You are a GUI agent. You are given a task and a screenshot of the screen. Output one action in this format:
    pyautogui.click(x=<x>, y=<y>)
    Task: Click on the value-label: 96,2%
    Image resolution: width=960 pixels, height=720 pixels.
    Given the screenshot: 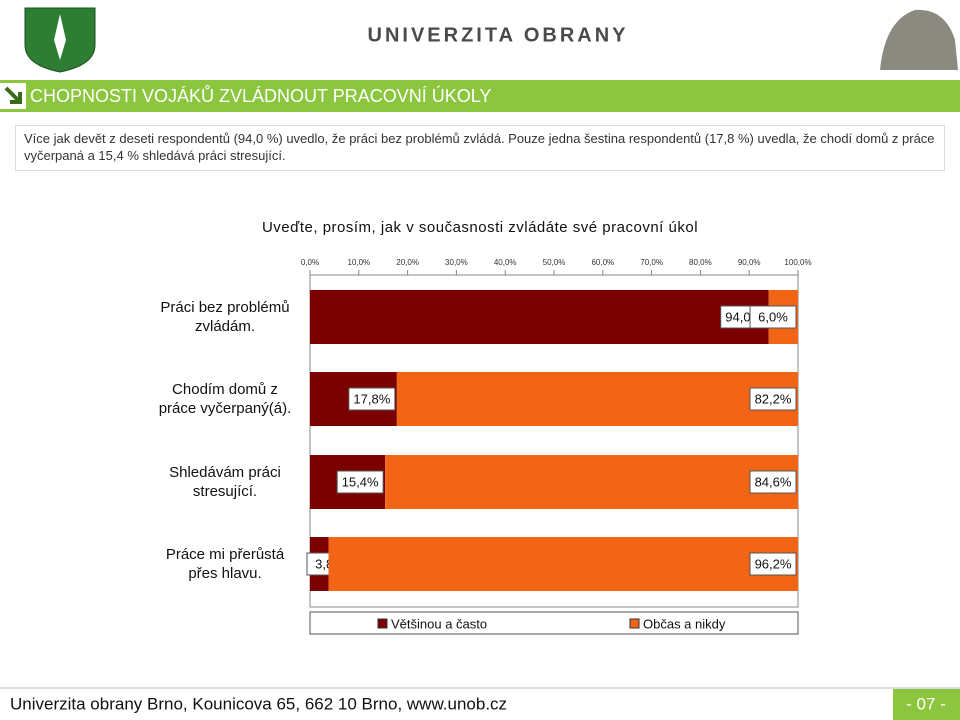 What is the action you would take?
    pyautogui.click(x=773, y=563)
    